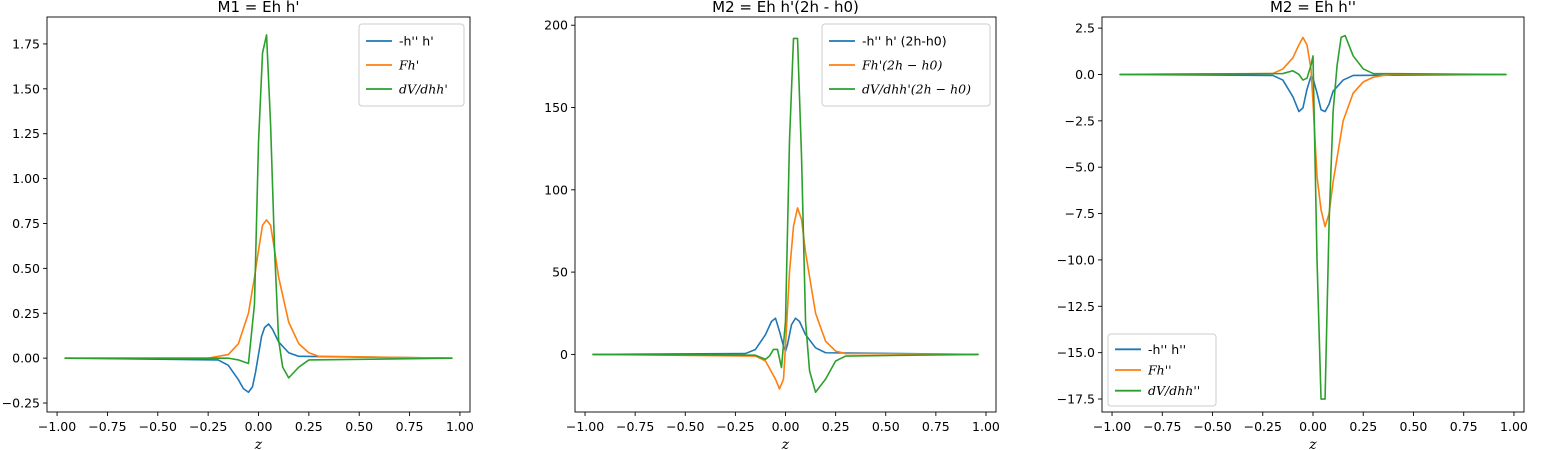 The image size is (1550, 450). Describe the element at coordinates (26, 133) in the screenshot. I see `y-tick-label: 1.25` at that location.